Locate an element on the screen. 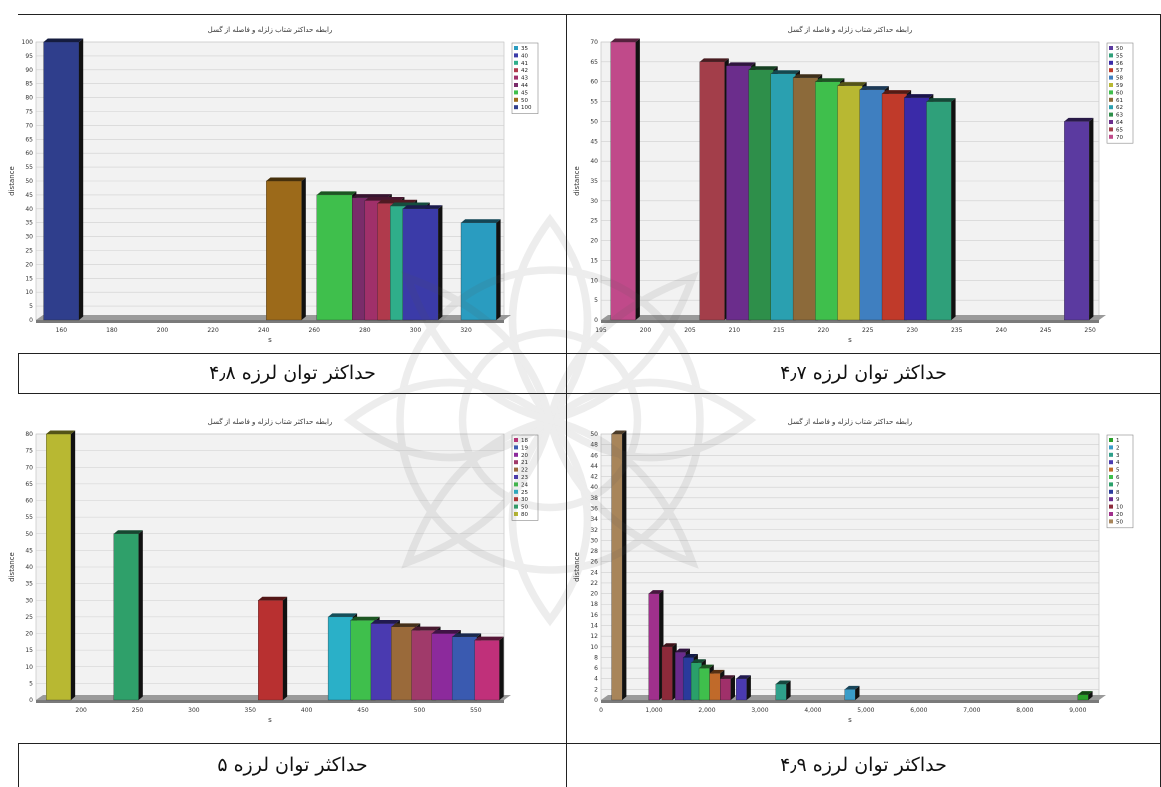 The width and height of the screenshot is (1161, 787). x-tick-label: 250 is located at coordinates (138, 710).